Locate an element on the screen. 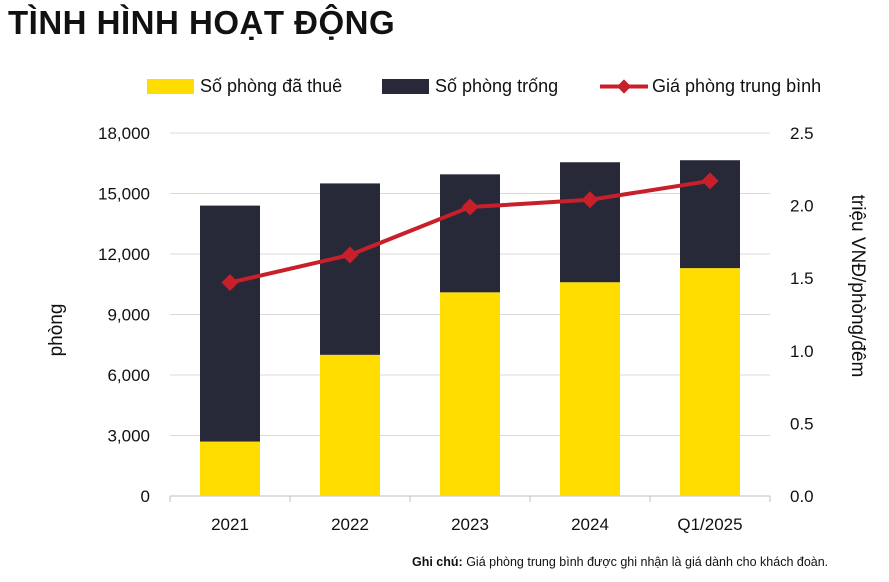  note-label: Ghi chú: is located at coordinates (437, 562).